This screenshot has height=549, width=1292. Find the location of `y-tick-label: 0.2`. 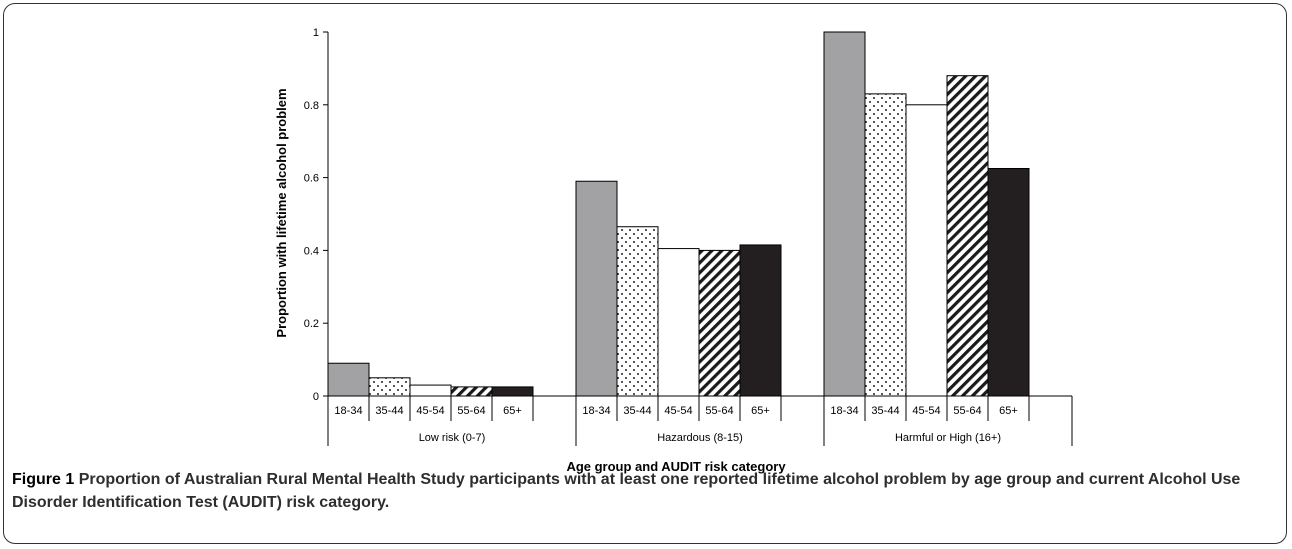

y-tick-label: 0.2 is located at coordinates (311, 324).